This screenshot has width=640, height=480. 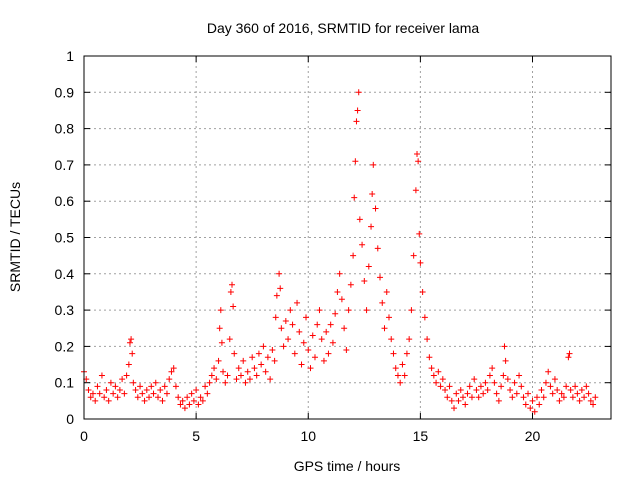 I want to click on y-tick-label: 0.5, so click(x=65, y=238).